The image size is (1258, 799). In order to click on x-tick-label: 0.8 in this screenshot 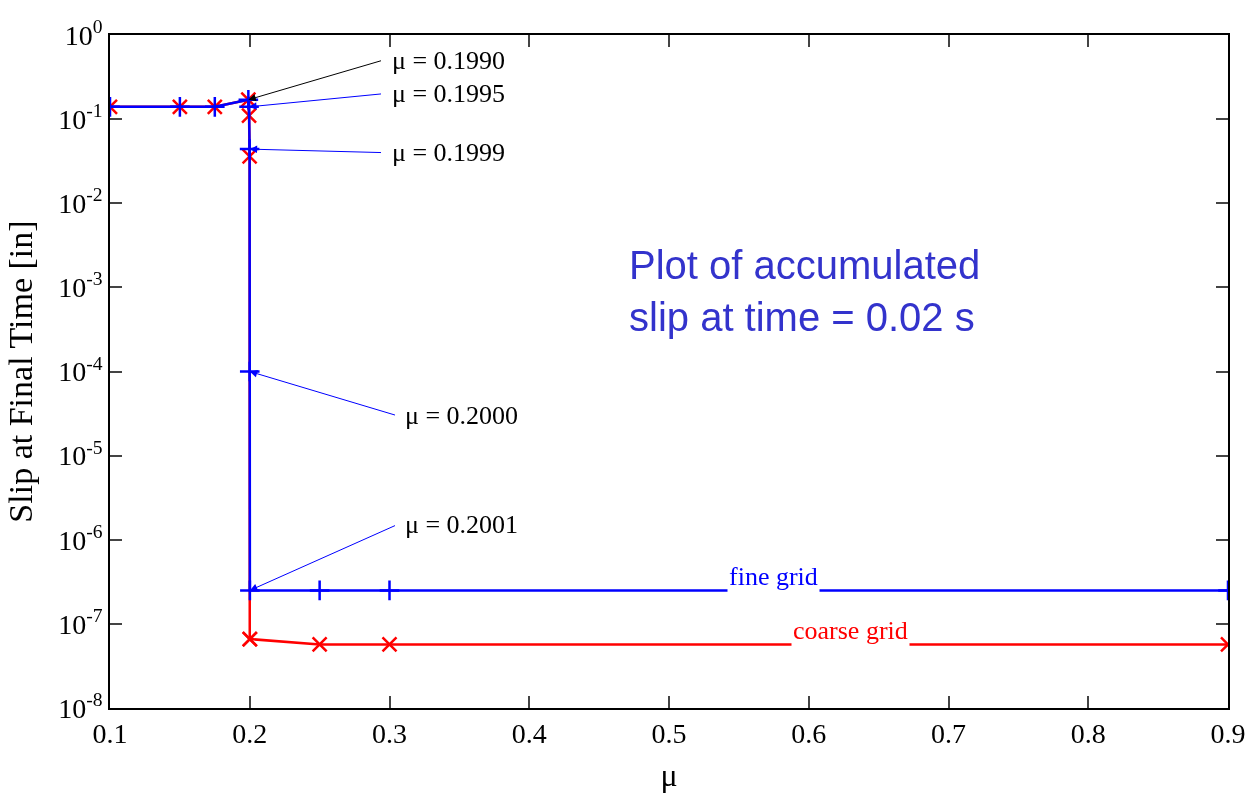, I will do `click(1088, 734)`.